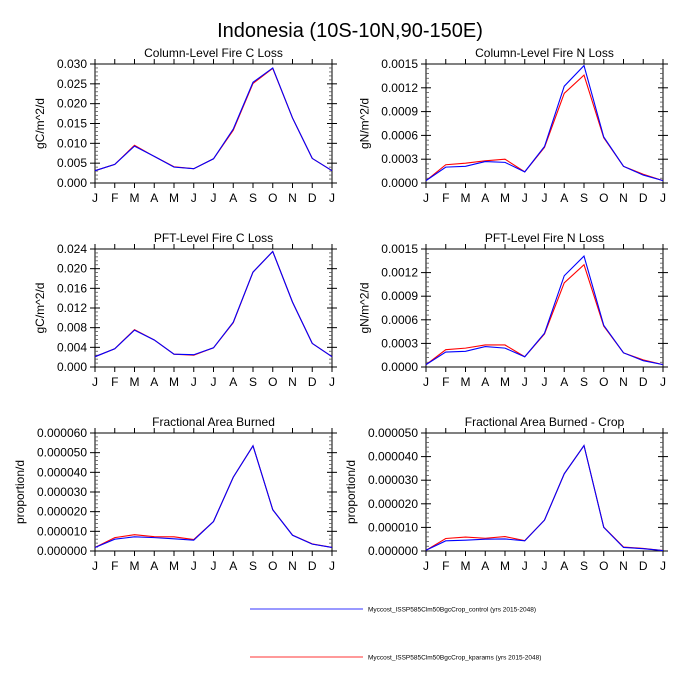  What do you see at coordinates (62, 453) in the screenshot?
I see `y-tick-label: 0.000050` at bounding box center [62, 453].